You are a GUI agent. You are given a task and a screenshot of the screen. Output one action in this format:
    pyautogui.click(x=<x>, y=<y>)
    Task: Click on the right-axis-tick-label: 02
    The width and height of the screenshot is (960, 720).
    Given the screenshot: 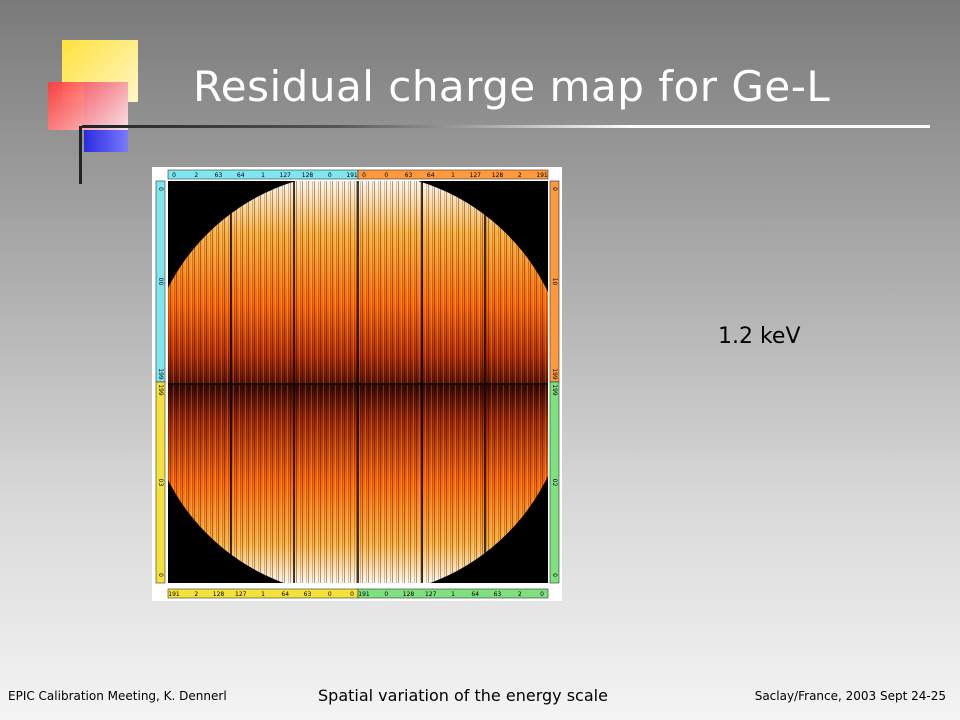 What is the action you would take?
    pyautogui.click(x=554, y=483)
    